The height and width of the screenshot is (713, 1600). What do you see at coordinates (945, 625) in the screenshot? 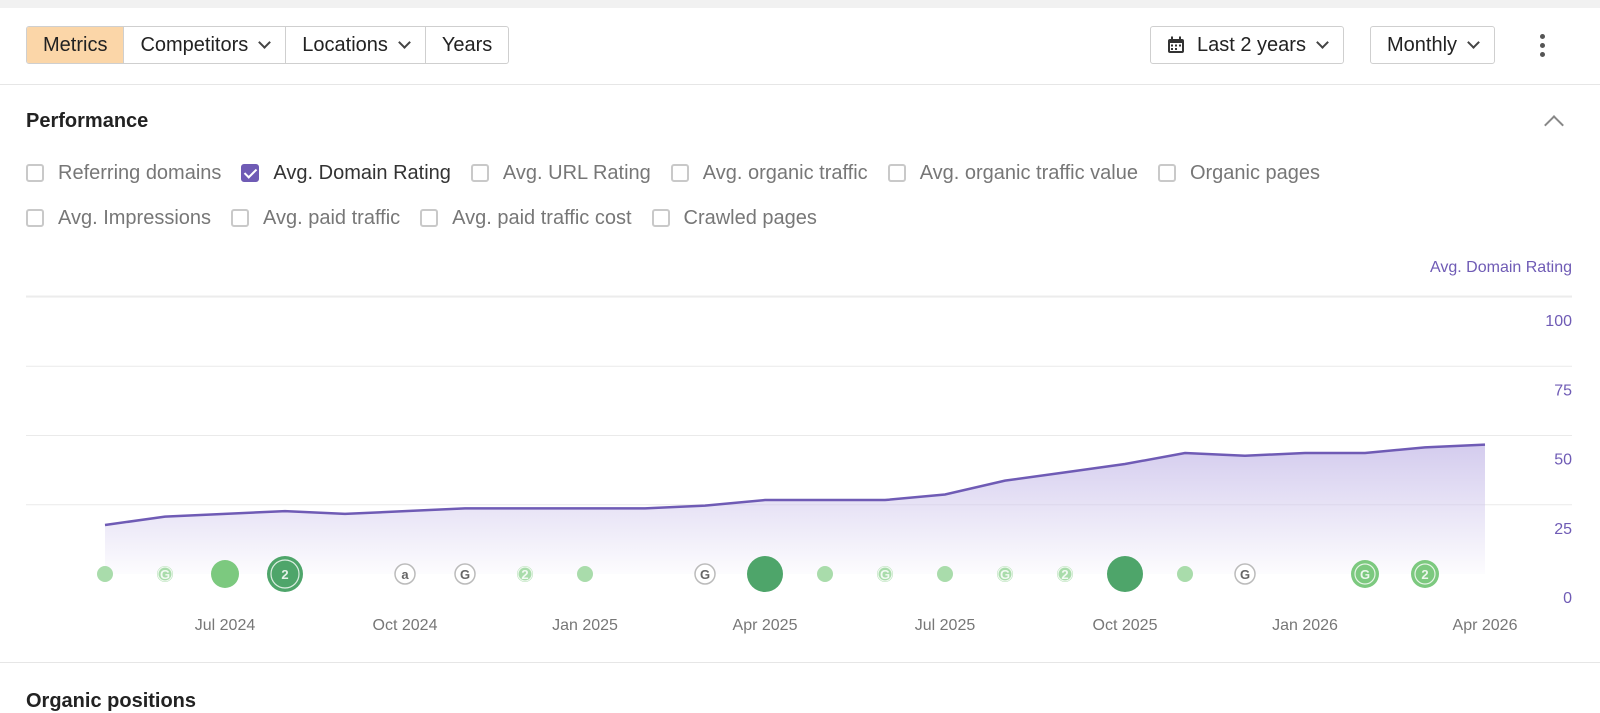
I see `x-tick-label: Jul 2025` at bounding box center [945, 625].